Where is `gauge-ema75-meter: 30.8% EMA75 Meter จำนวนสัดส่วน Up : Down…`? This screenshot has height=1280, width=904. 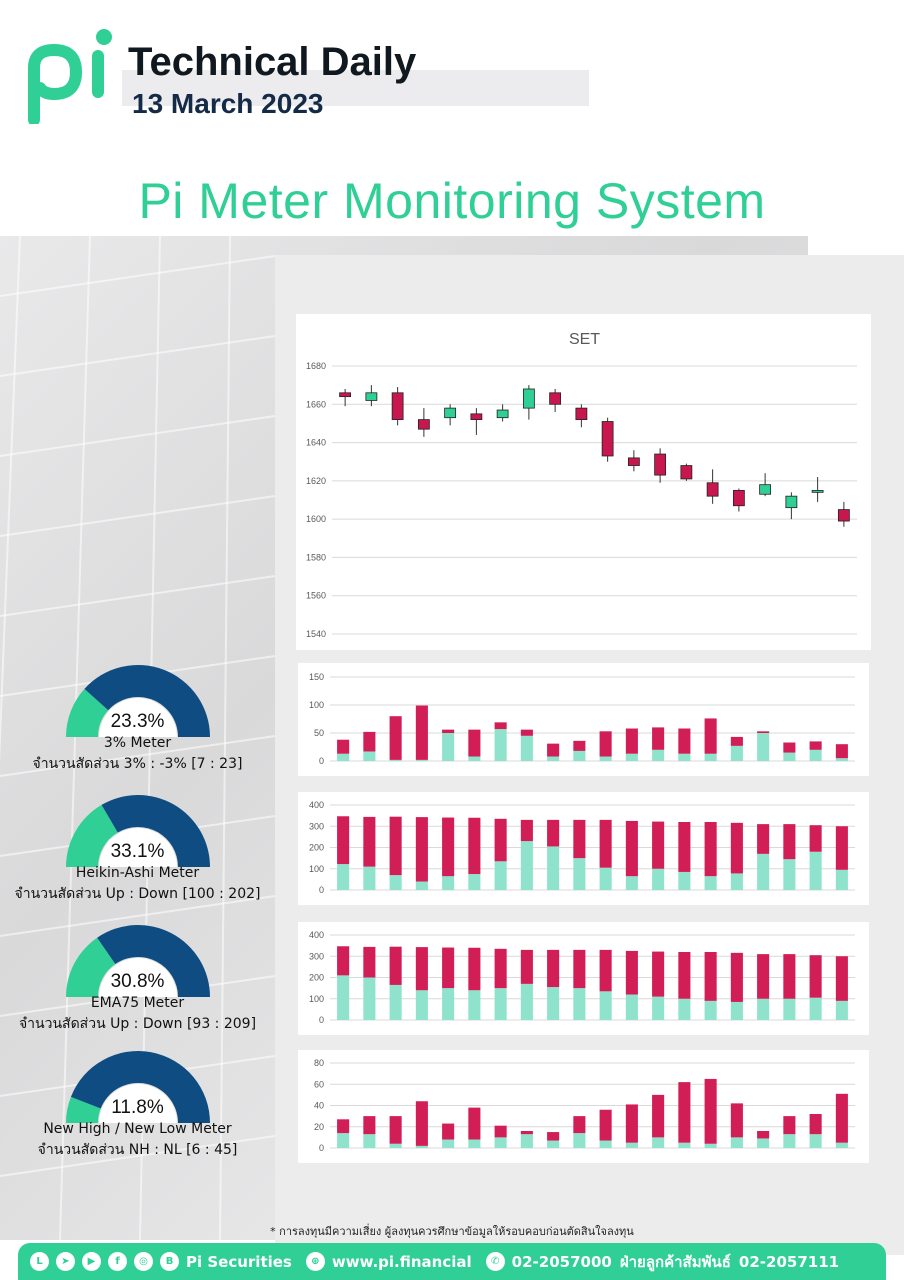
gauge-ema75-meter: 30.8% EMA75 Meter จำนวนสัดส่วน Up : Down… is located at coordinates (137, 978).